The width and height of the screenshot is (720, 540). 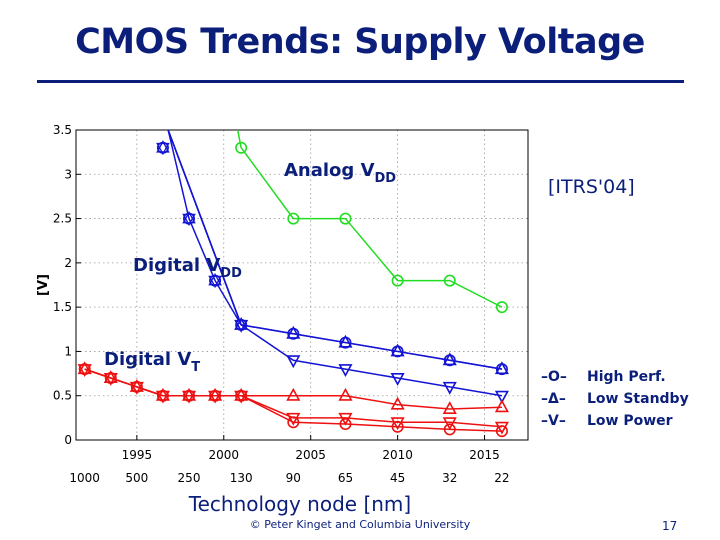 What do you see at coordinates (310, 455) in the screenshot?
I see `year-tick-label: 2005` at bounding box center [310, 455].